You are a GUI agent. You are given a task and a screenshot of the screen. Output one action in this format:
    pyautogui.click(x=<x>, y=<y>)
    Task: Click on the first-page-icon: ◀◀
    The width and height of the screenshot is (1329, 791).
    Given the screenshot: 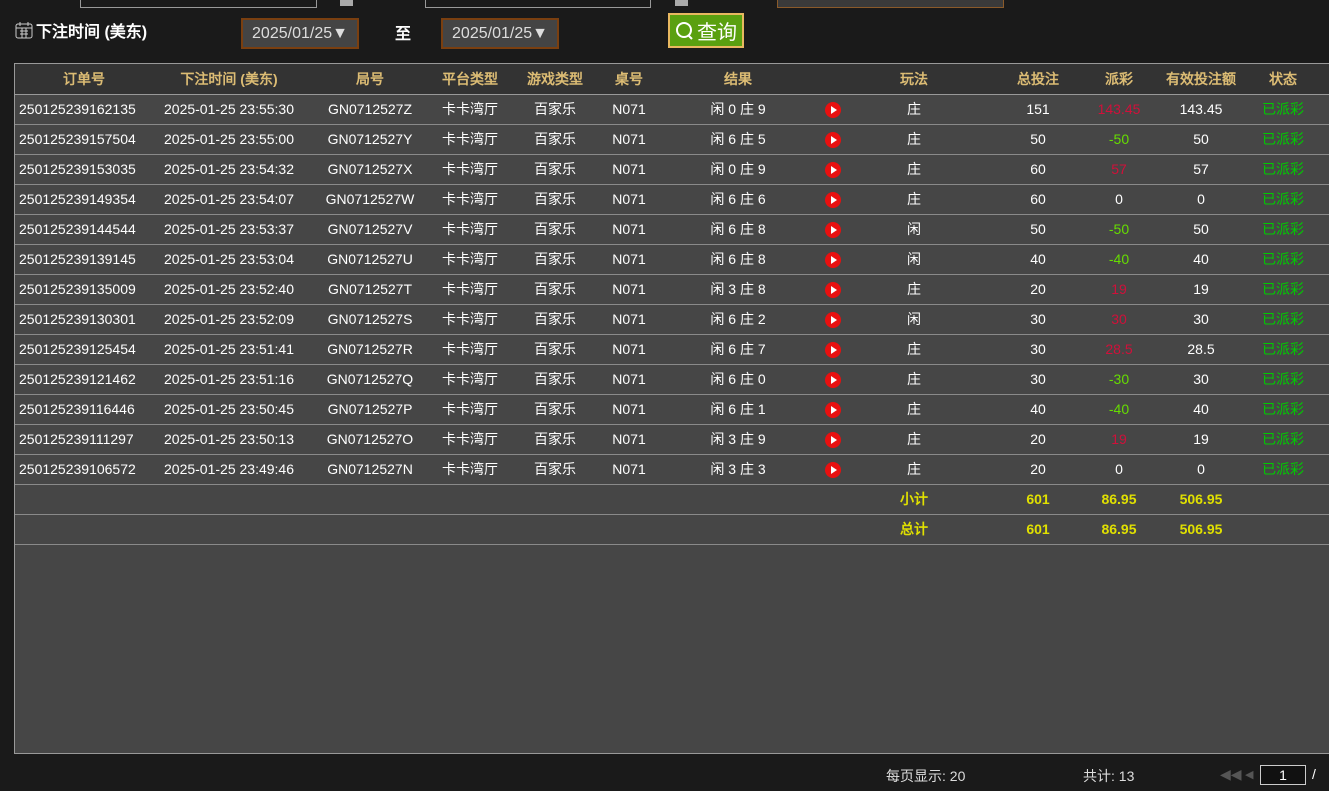 What is the action you would take?
    pyautogui.click(x=1231, y=774)
    